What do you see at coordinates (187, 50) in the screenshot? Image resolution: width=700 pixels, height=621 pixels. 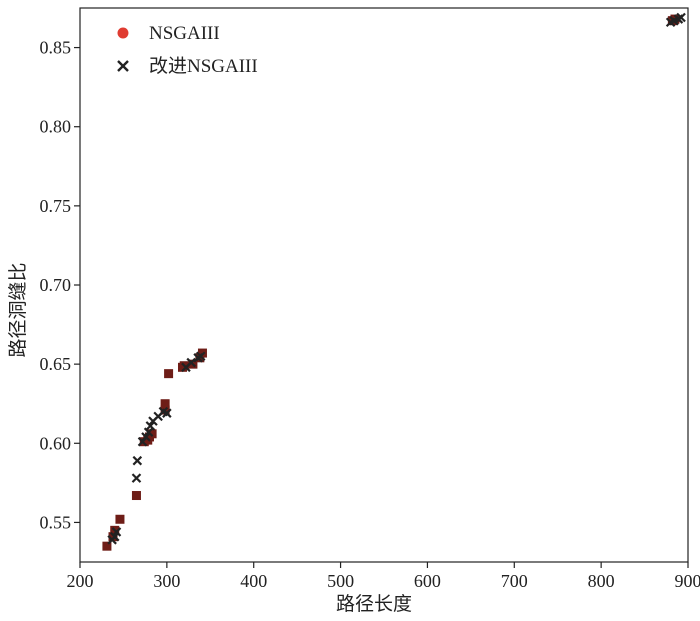 I see `legend: NSGAIII 改进NSGAIII` at bounding box center [187, 50].